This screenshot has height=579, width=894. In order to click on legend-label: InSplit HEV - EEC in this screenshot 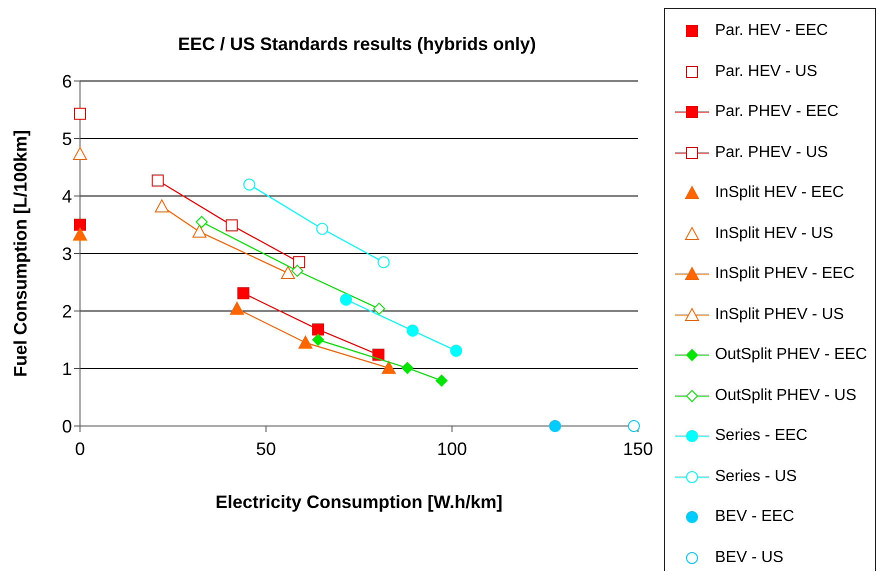, I will do `click(779, 193)`.